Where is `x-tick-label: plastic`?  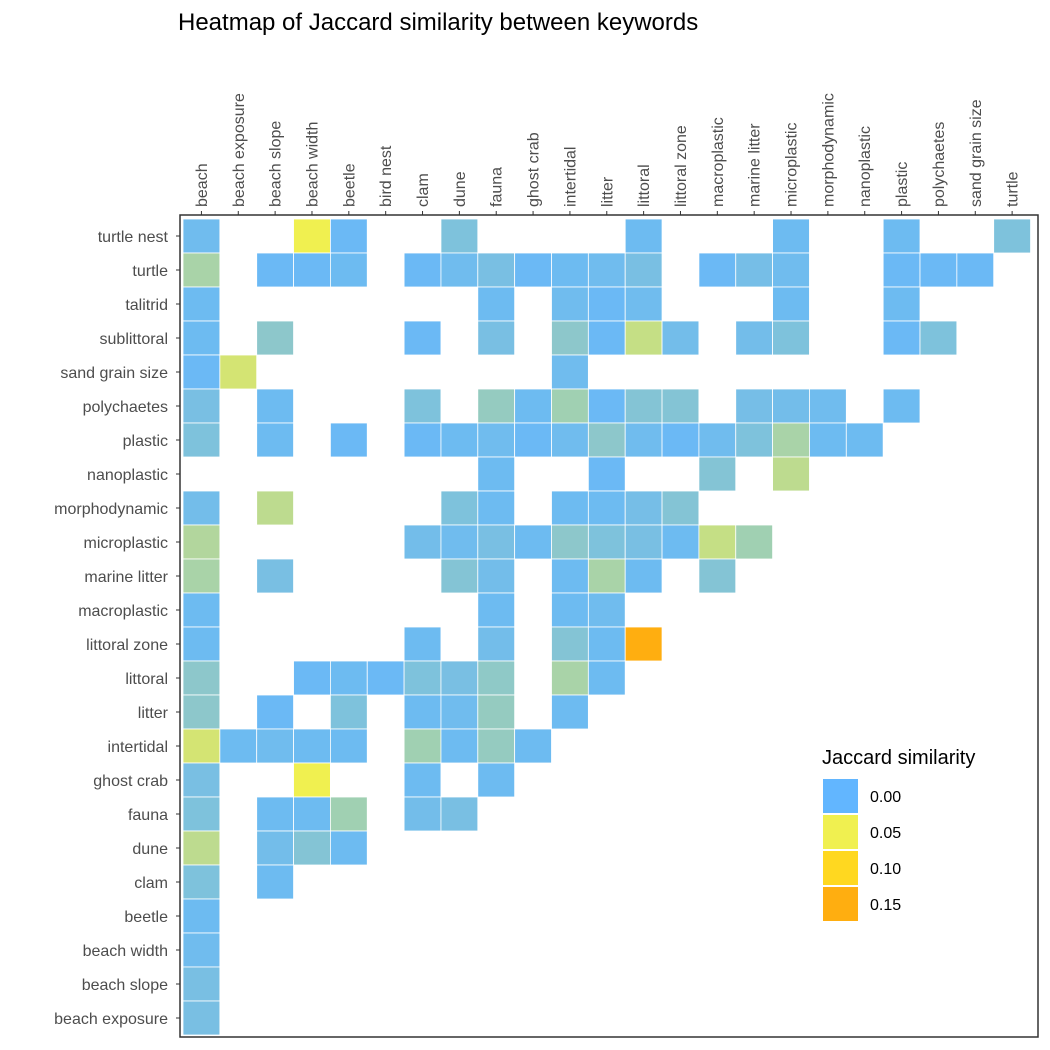 x-tick-label: plastic is located at coordinates (902, 184).